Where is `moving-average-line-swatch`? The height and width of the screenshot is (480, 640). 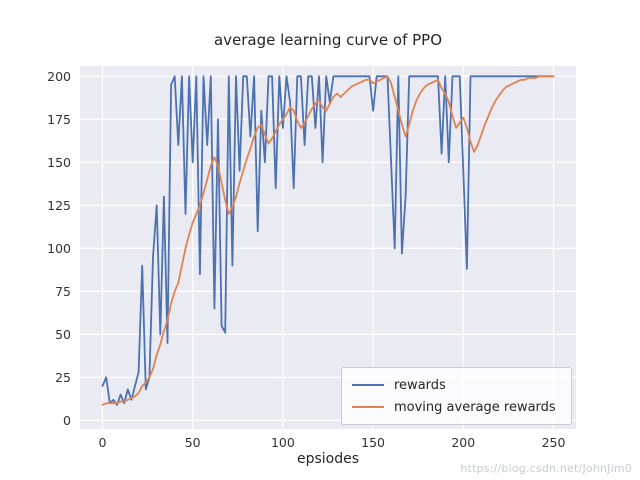
moving-average-line-swatch is located at coordinates (368, 407).